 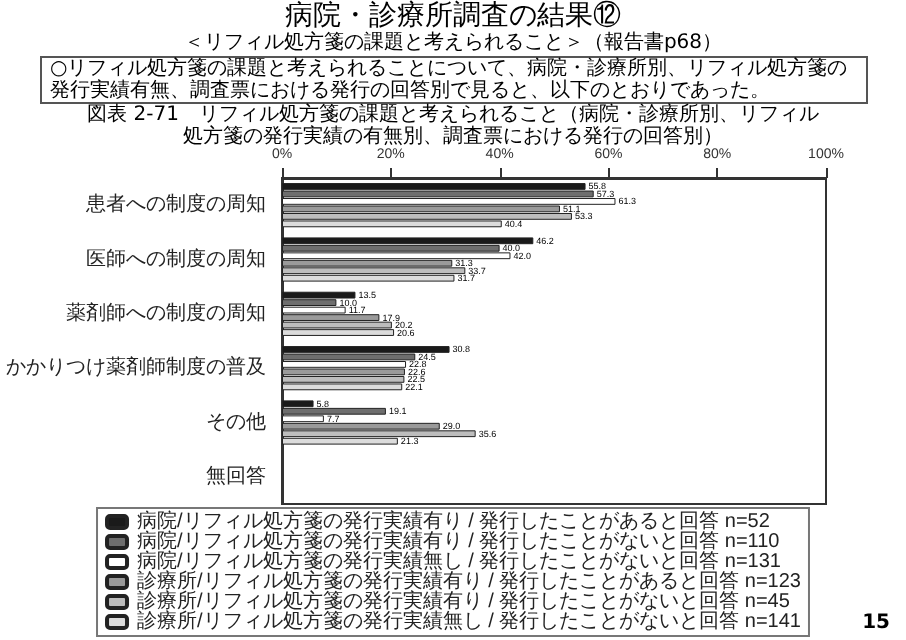 What do you see at coordinates (175, 204) in the screenshot?
I see `y-tick-label: 患者への制度の周知` at bounding box center [175, 204].